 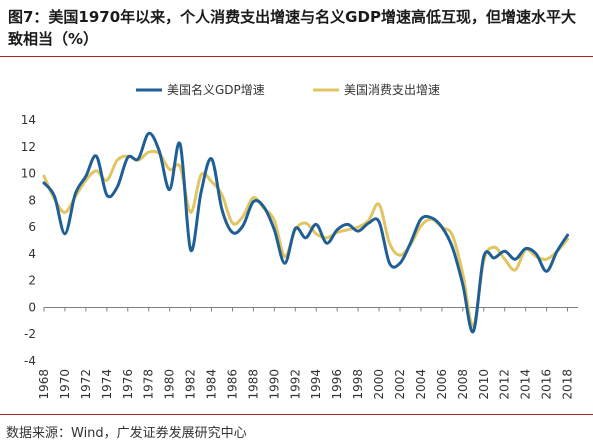 What do you see at coordinates (86, 384) in the screenshot?
I see `x-tick-label: 1972` at bounding box center [86, 384].